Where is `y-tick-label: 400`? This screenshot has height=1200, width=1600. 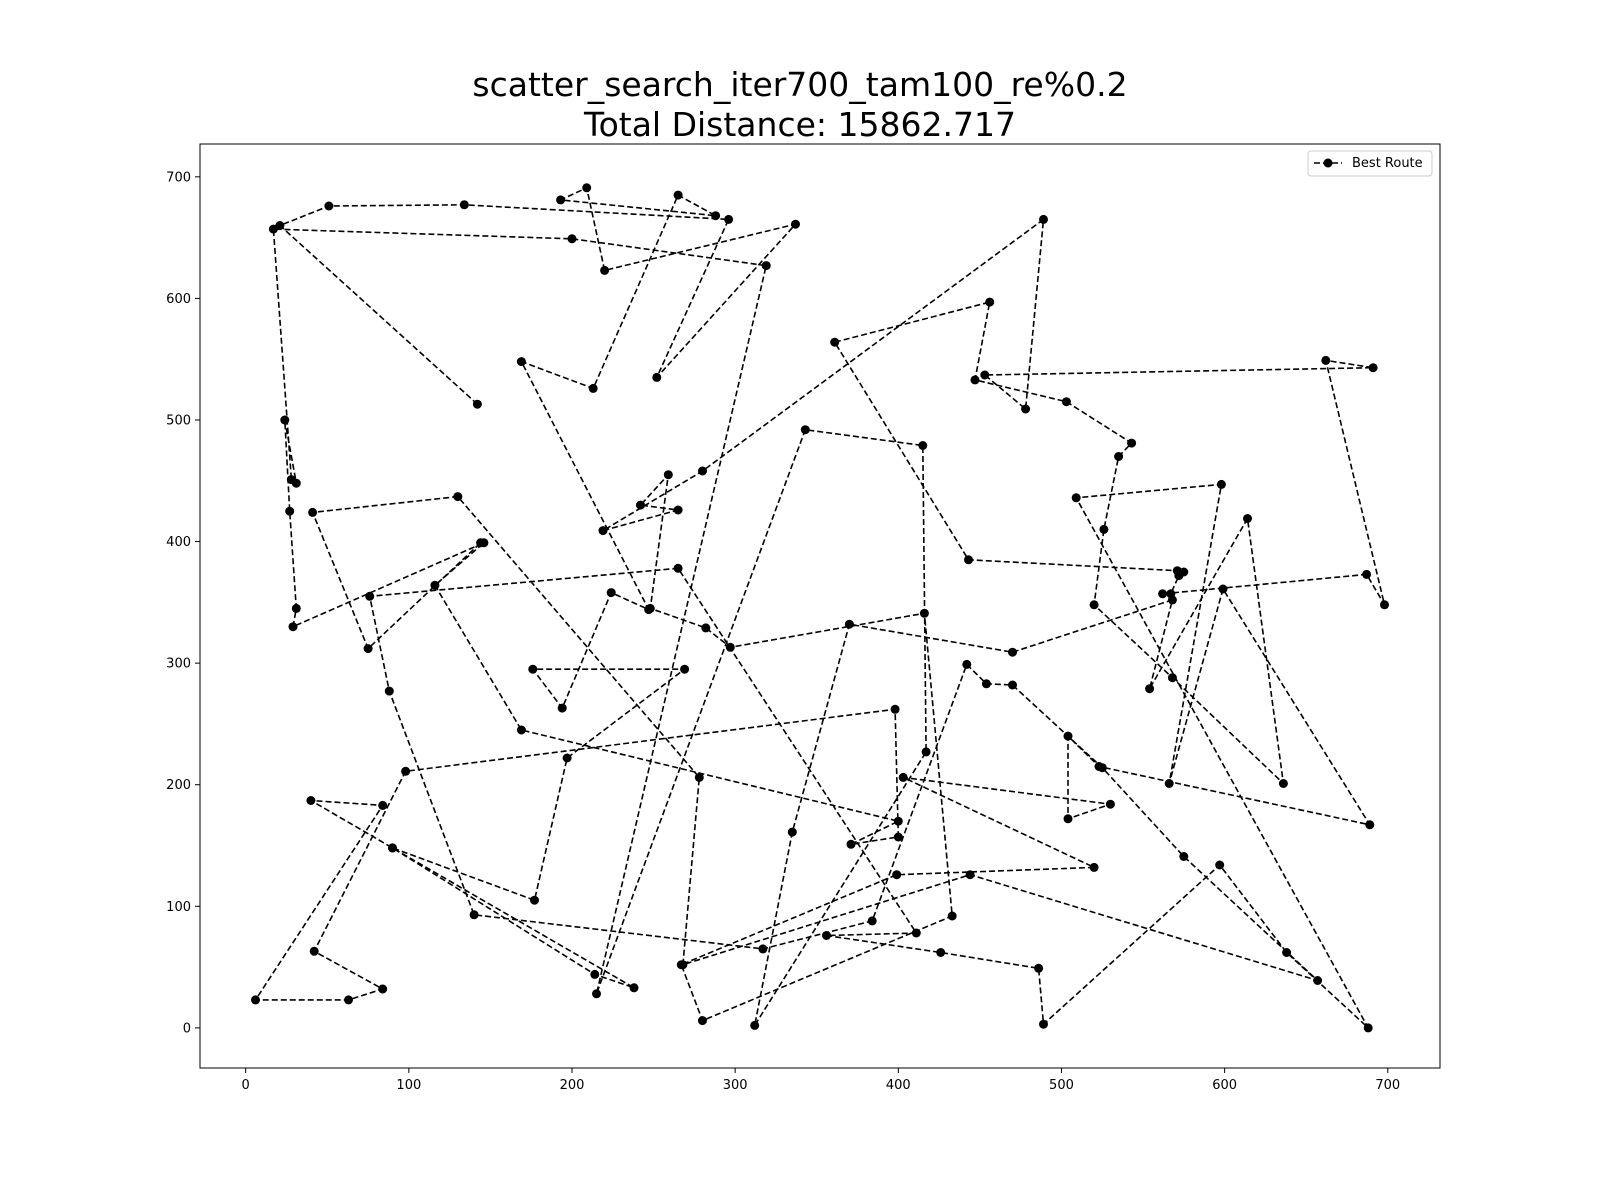 y-tick-label: 400 is located at coordinates (178, 542).